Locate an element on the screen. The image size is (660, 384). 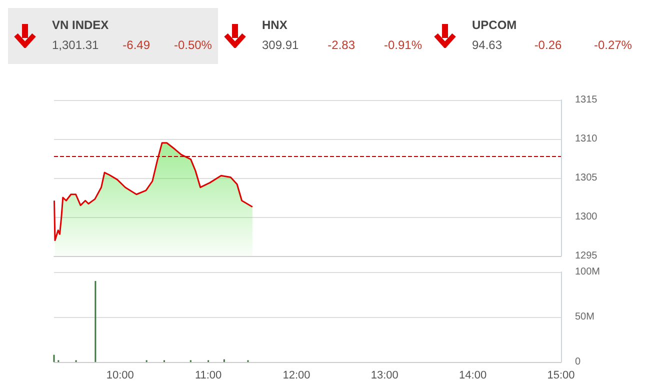
text: -0.50% is located at coordinates (193, 45).